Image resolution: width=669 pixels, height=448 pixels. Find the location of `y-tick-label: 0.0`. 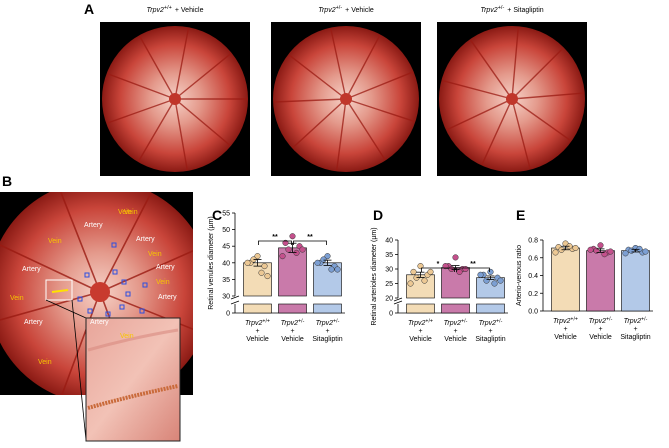

y-tick-label: 0.0 is located at coordinates (533, 312).